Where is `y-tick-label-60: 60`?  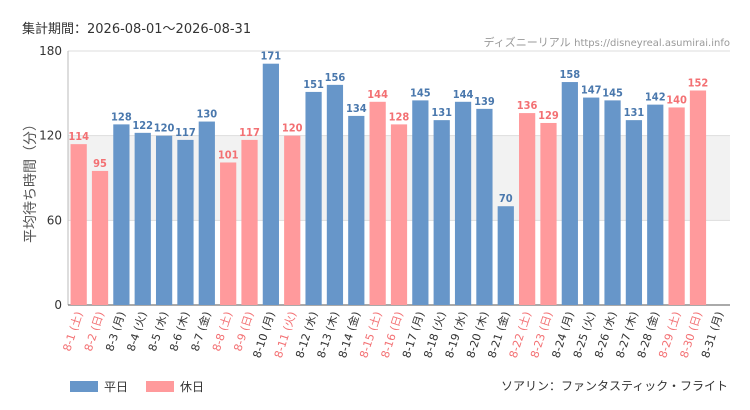 y-tick-label-60: 60 is located at coordinates (54, 220).